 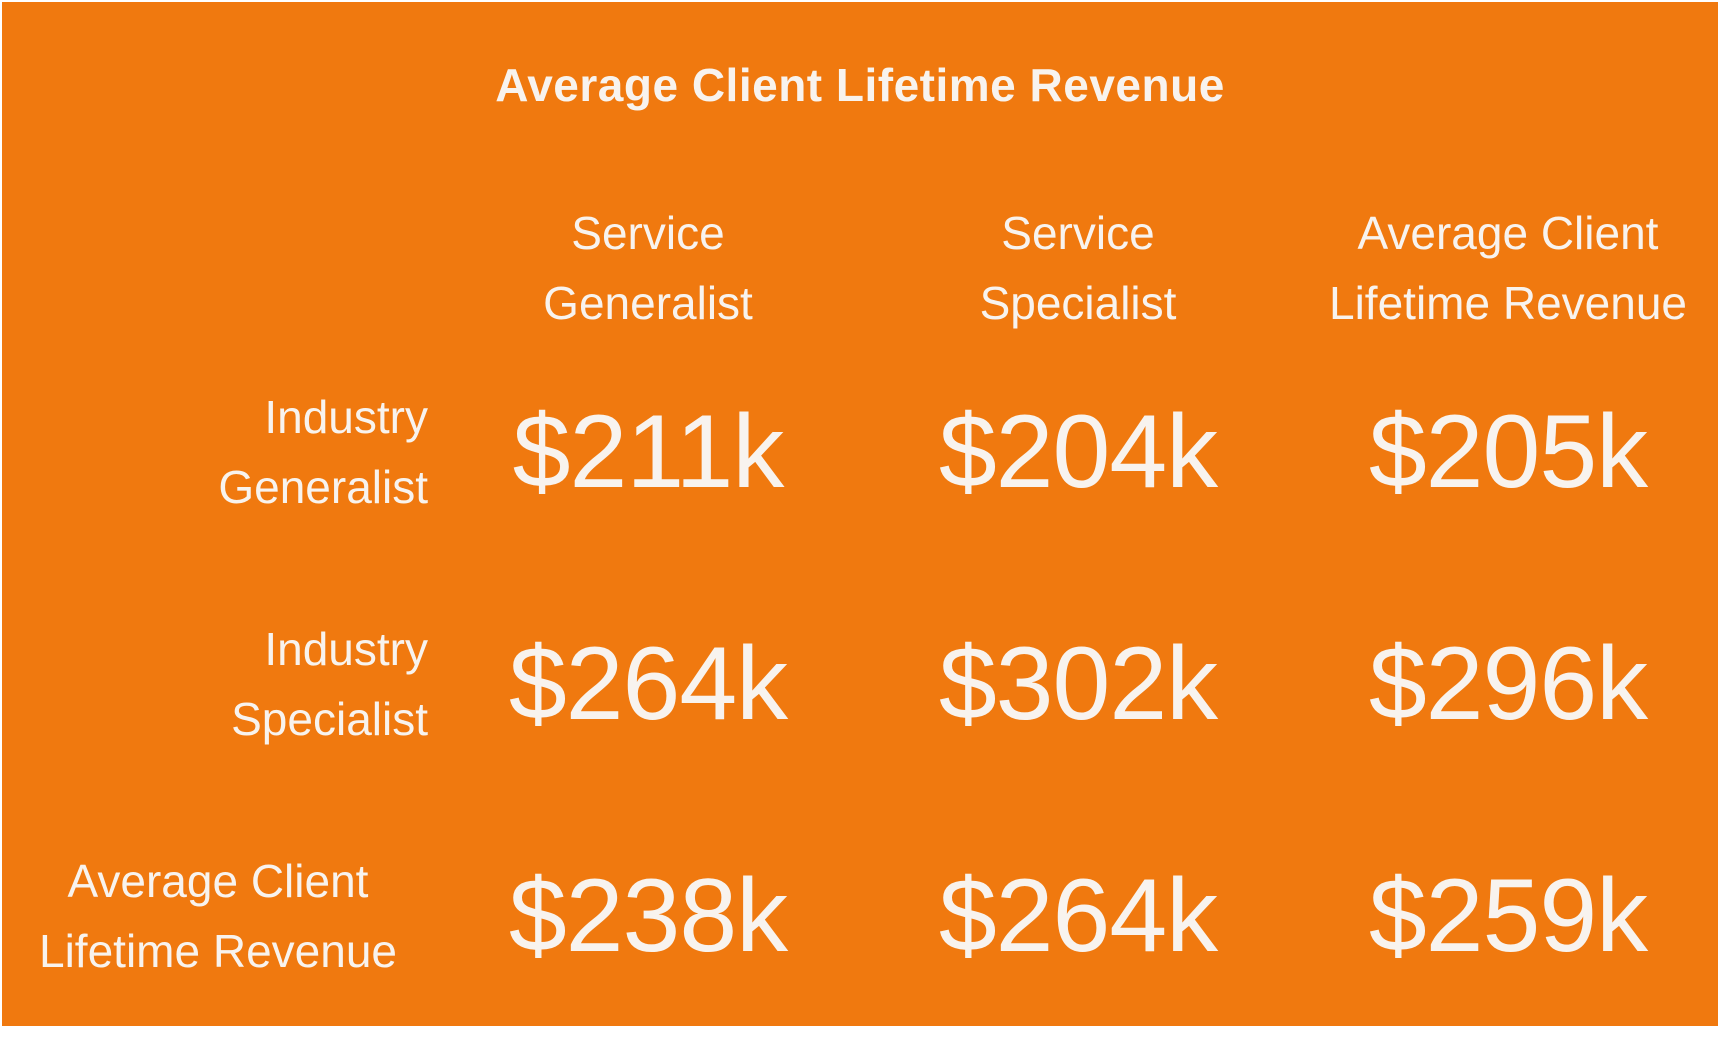 I want to click on column-header-average: Average Client Lifetime Revenue, so click(x=1508, y=268).